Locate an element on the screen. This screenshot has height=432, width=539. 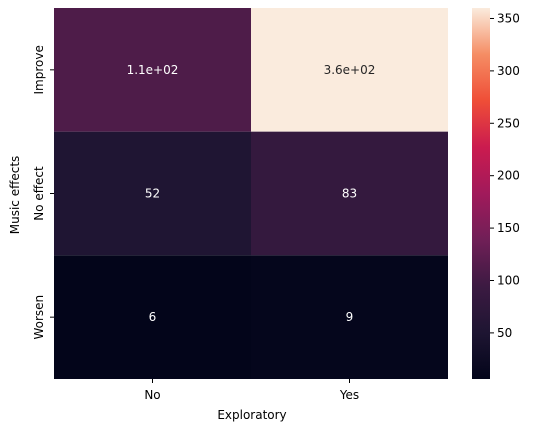
colorbar-tick-label: 150 is located at coordinates (508, 228).